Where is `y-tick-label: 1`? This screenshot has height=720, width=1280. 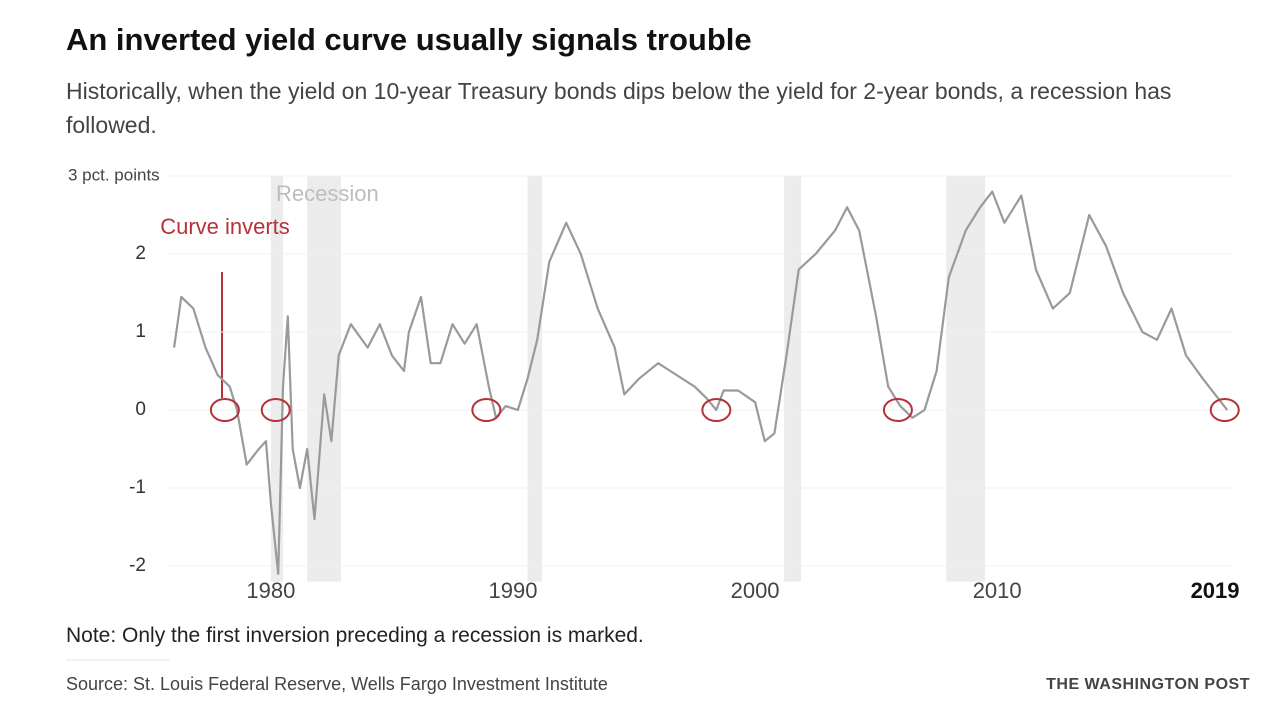
y-tick-label: 1 is located at coordinates (140, 331).